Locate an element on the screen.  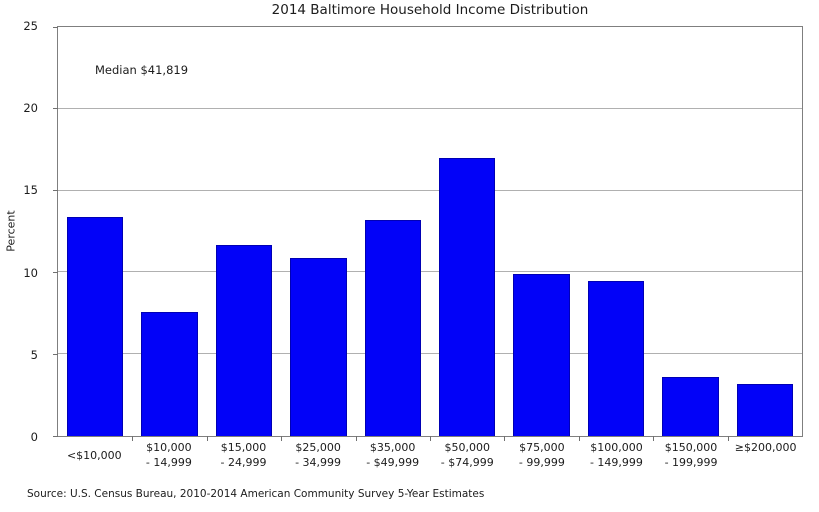
x-tick-label-line: $35,000 is located at coordinates (392, 447).